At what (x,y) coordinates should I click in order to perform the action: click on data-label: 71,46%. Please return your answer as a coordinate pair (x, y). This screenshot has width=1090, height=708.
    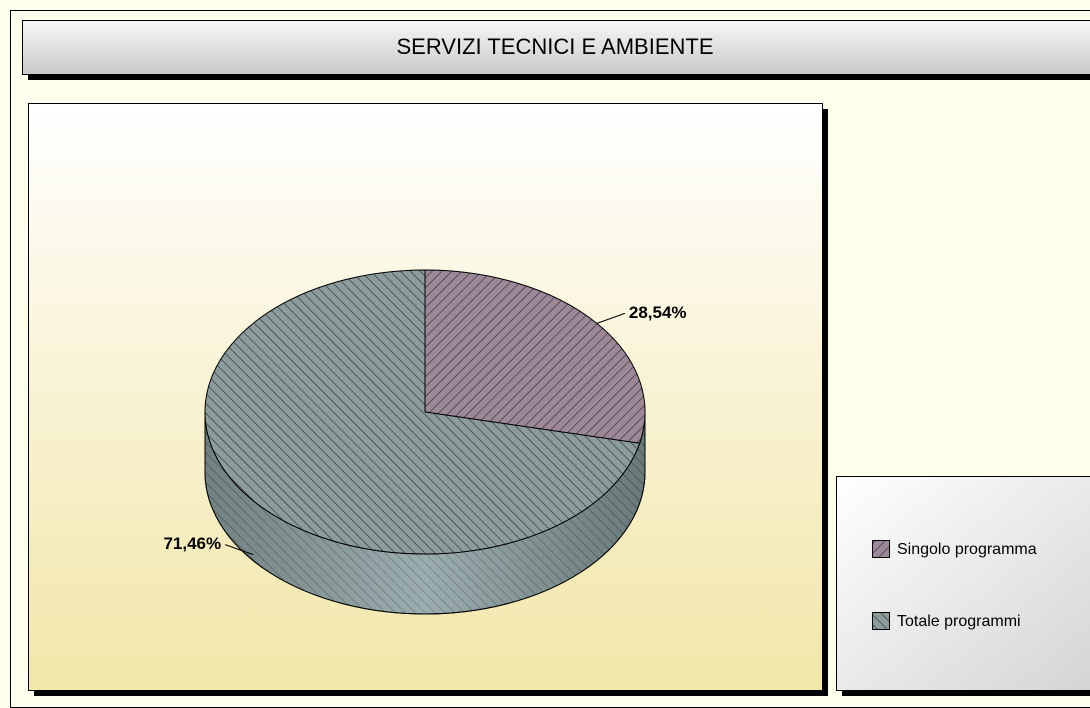
    Looking at the image, I should click on (192, 543).